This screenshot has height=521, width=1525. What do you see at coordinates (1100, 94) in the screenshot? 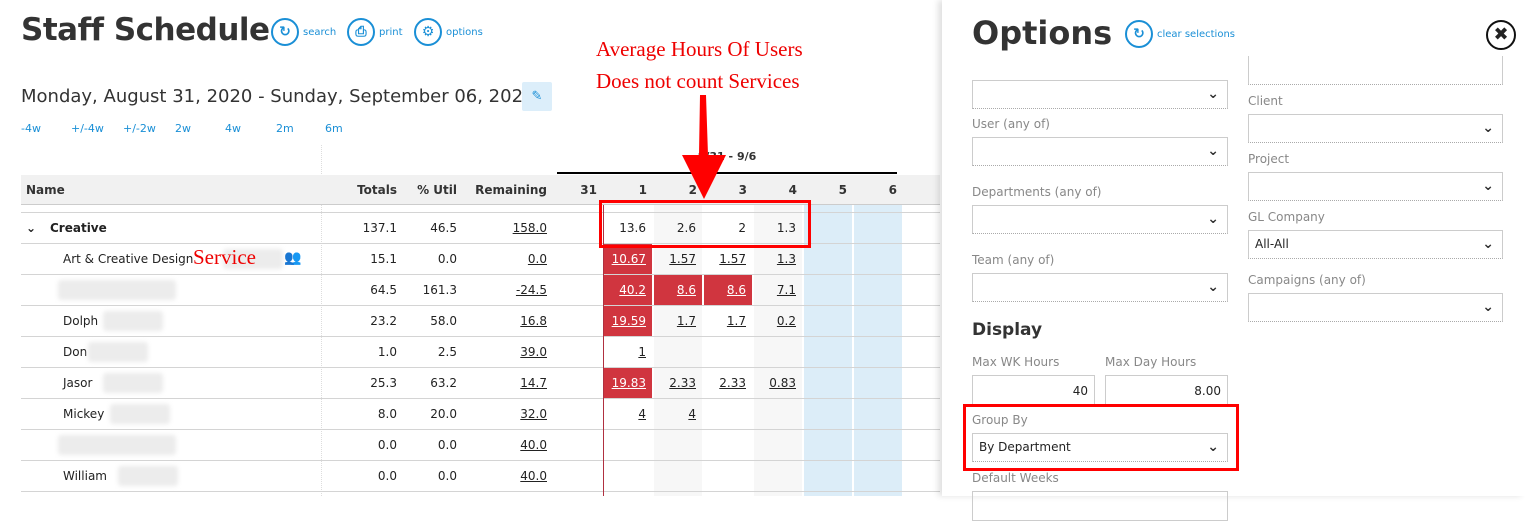
I see `filter-dropdown: ⌄` at bounding box center [1100, 94].